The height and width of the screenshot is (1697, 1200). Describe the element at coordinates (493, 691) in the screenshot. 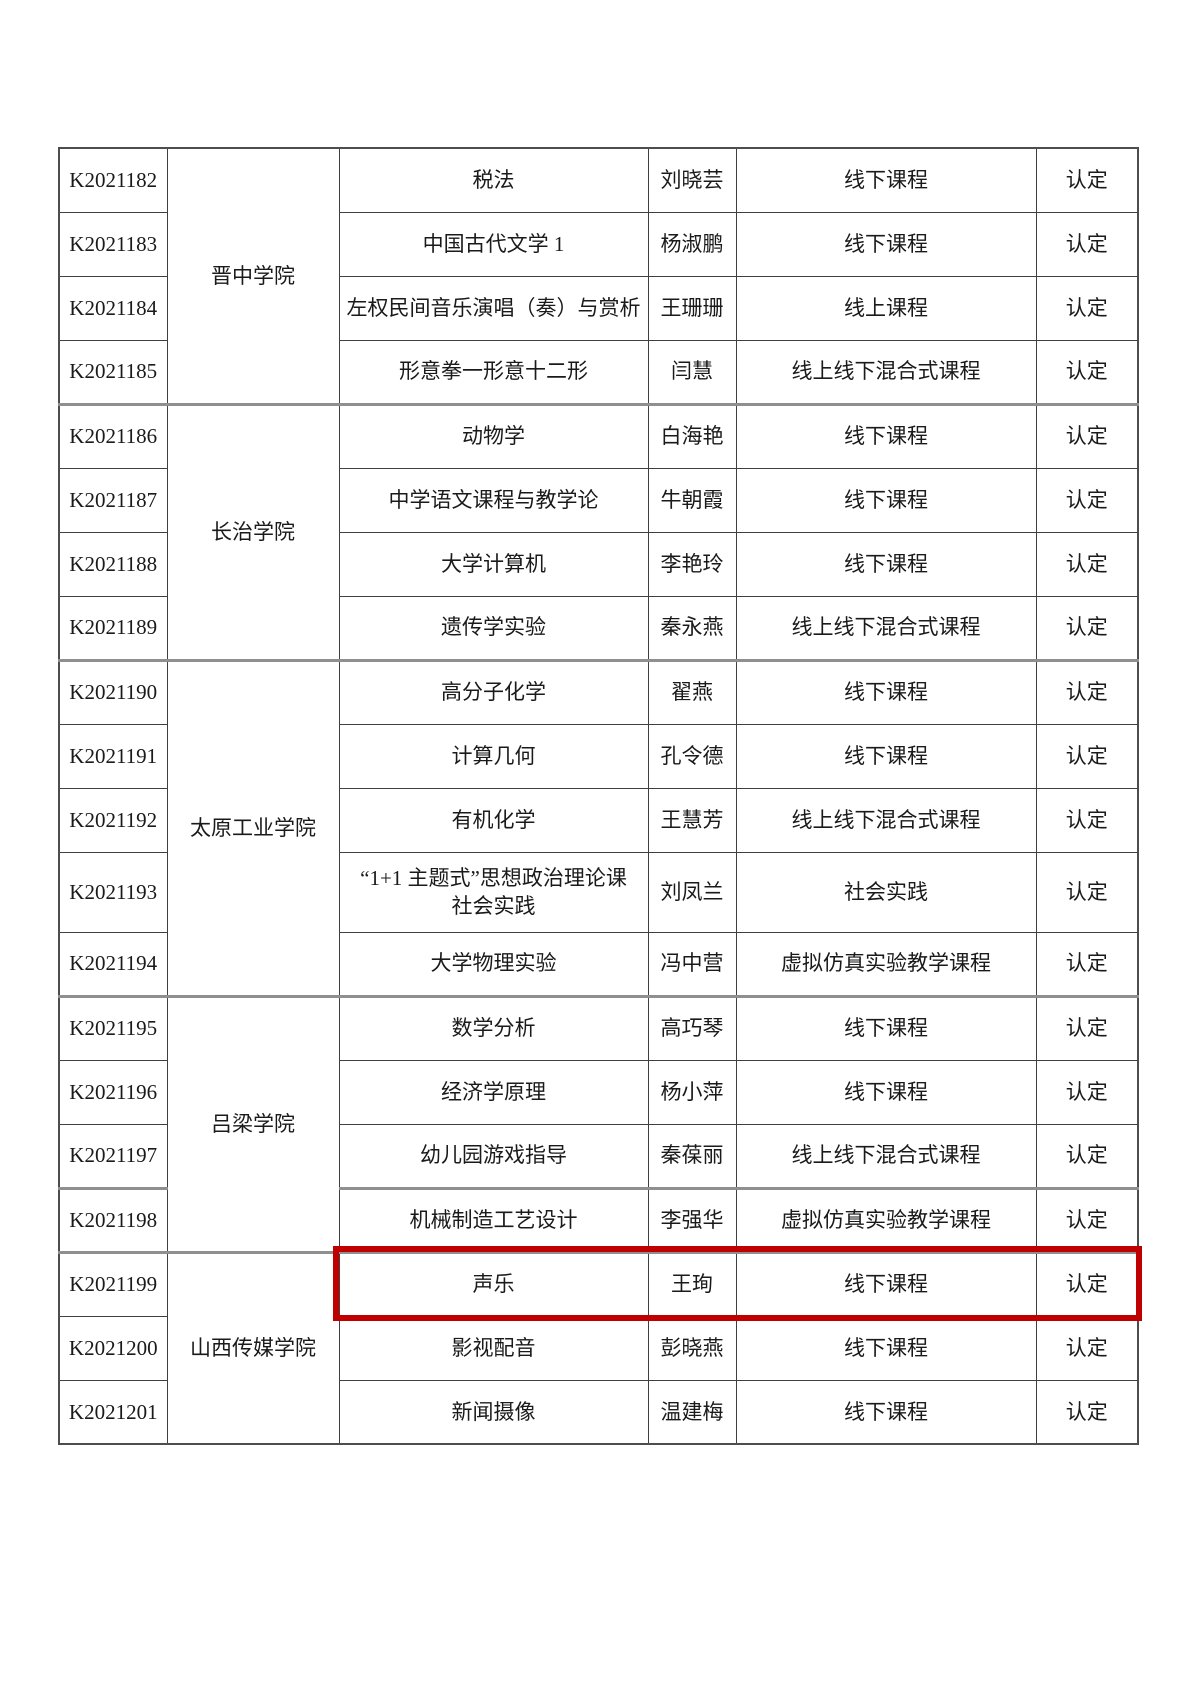

I see `course-cell: 高分子化学` at that location.